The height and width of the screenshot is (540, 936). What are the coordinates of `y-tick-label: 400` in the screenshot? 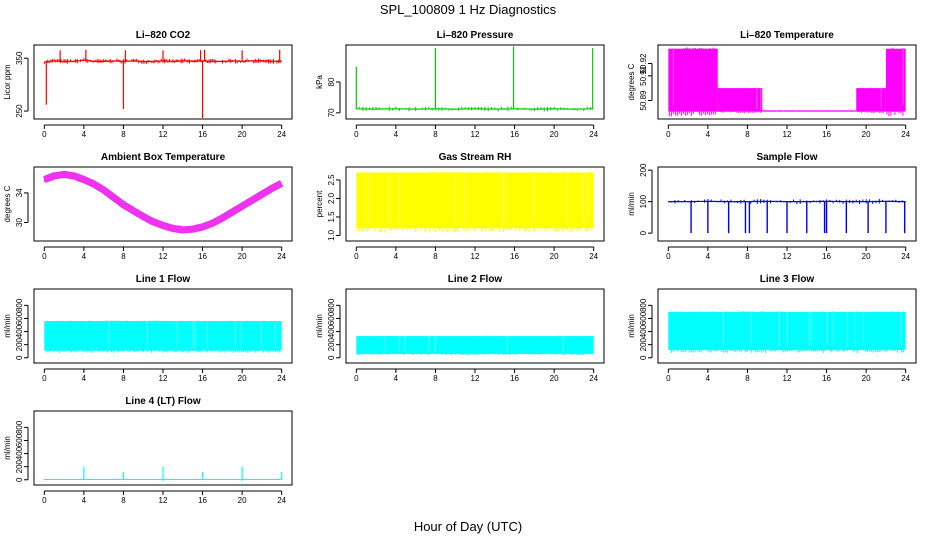 It's located at (19, 331).